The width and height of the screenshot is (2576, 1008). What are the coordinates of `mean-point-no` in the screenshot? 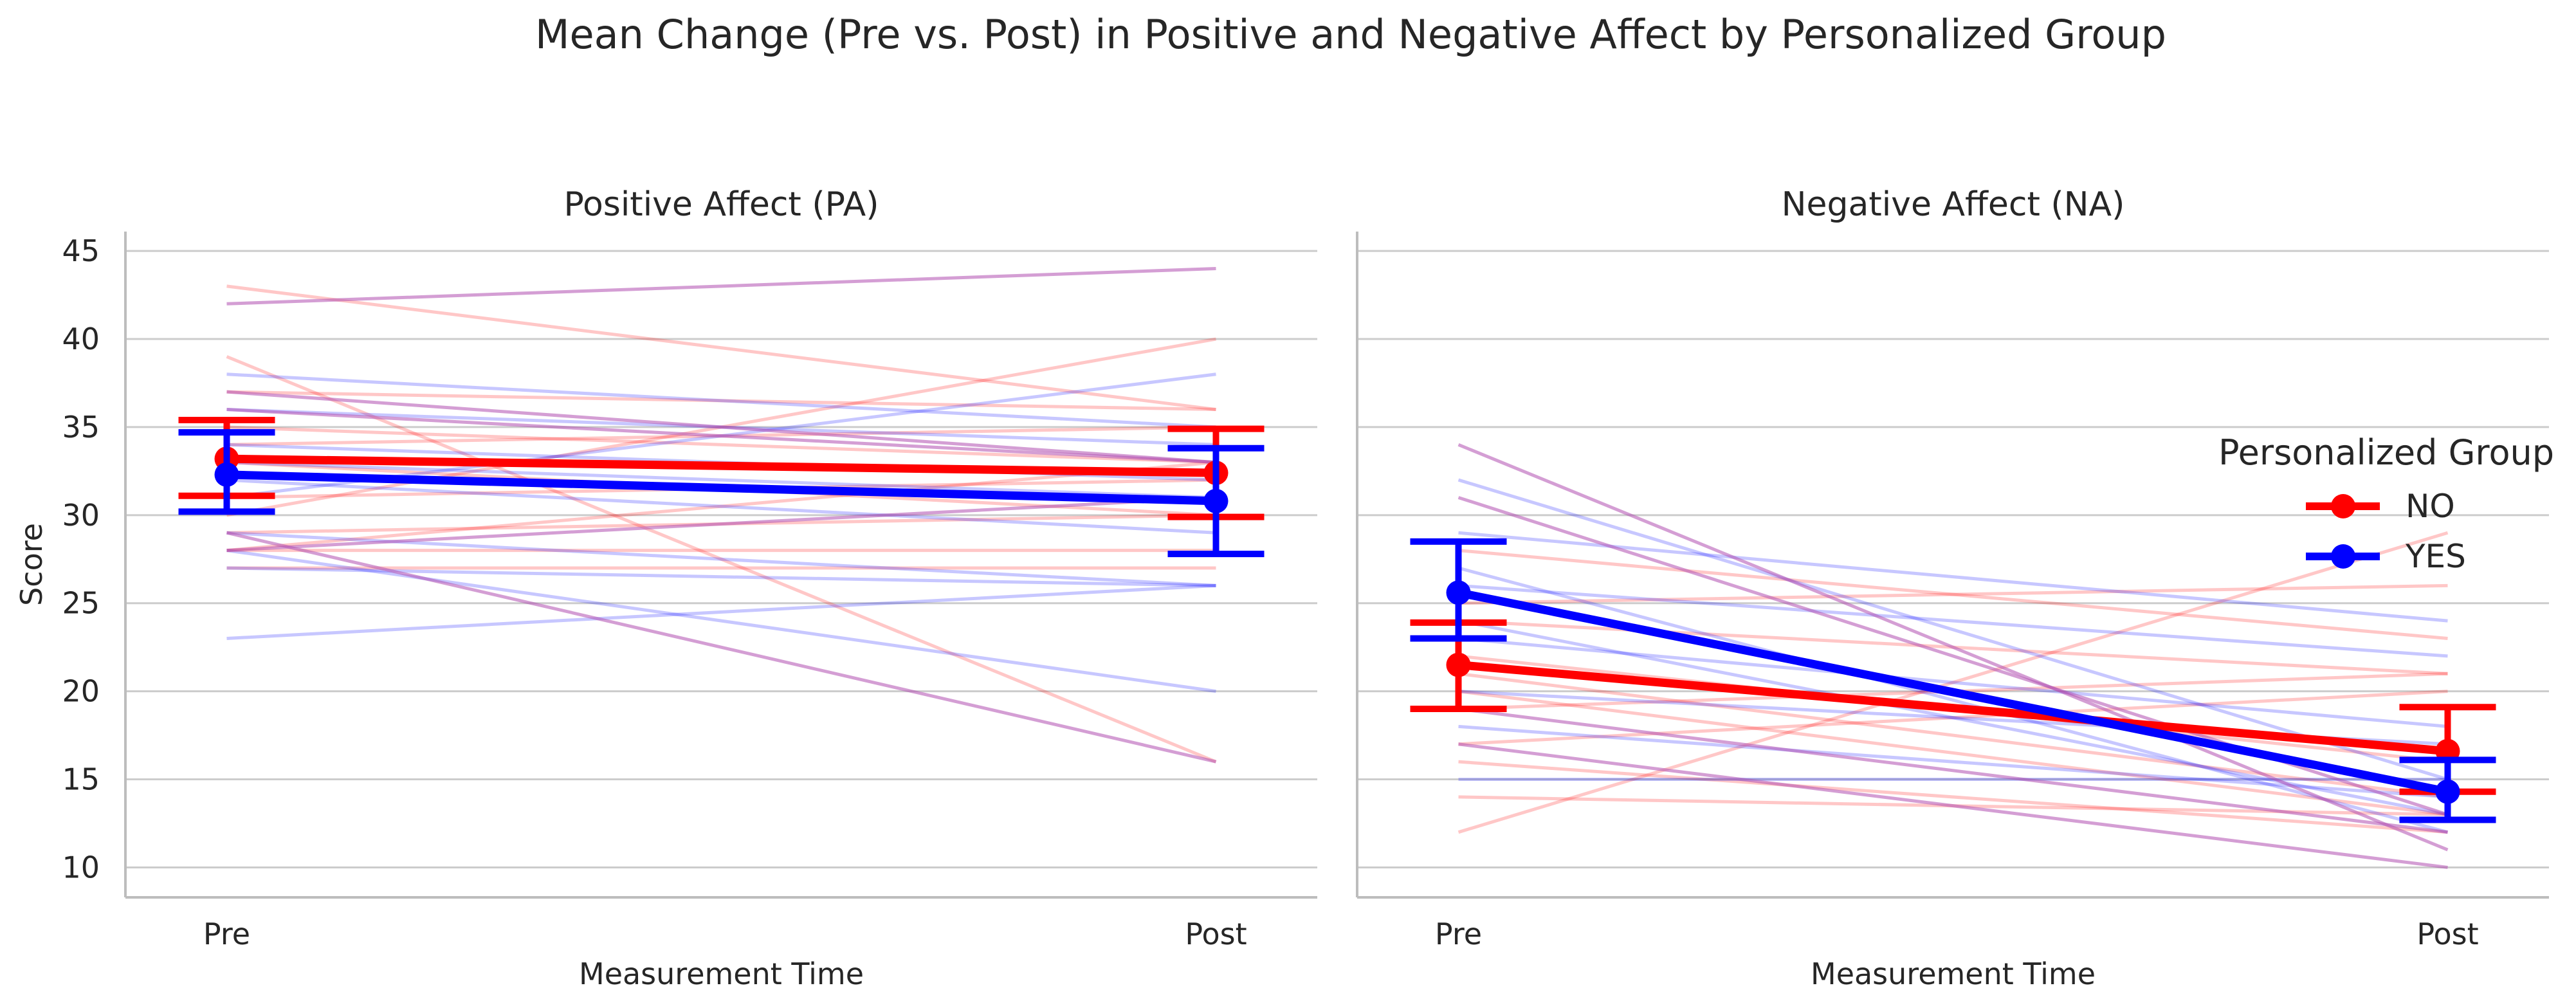 It's located at (1458, 665).